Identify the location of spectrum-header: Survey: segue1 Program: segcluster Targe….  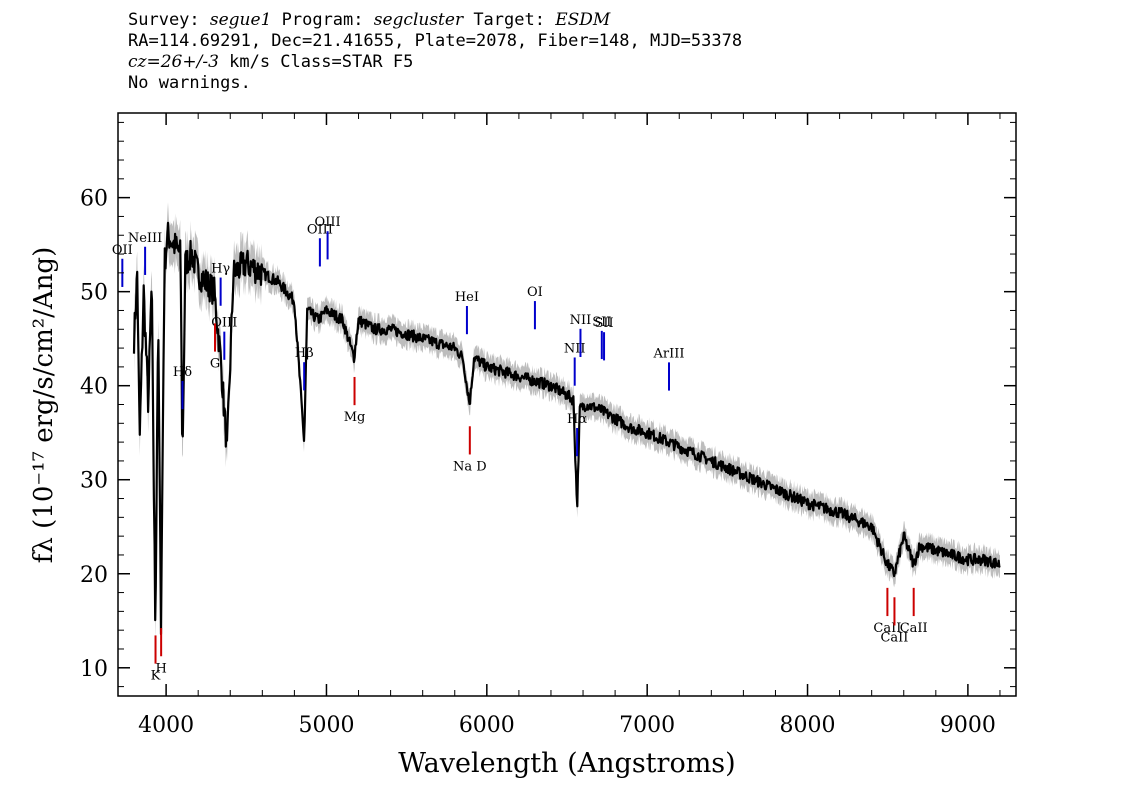
(435, 52).